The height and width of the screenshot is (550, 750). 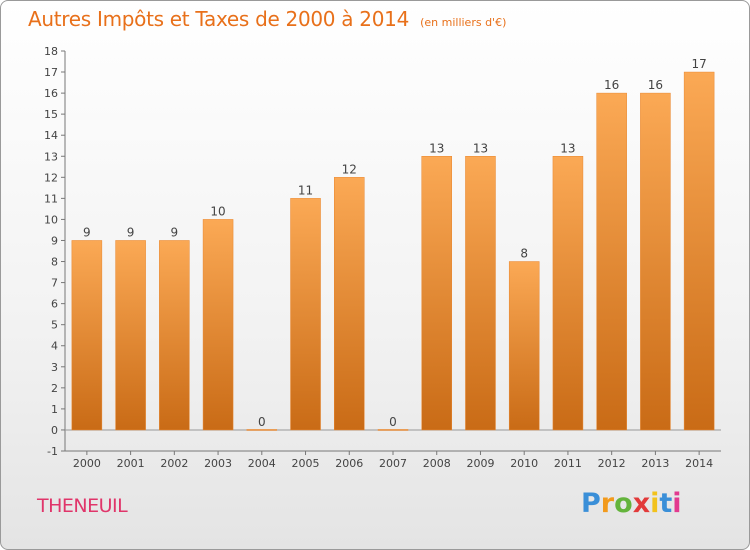 What do you see at coordinates (699, 251) in the screenshot?
I see `bar-2014` at bounding box center [699, 251].